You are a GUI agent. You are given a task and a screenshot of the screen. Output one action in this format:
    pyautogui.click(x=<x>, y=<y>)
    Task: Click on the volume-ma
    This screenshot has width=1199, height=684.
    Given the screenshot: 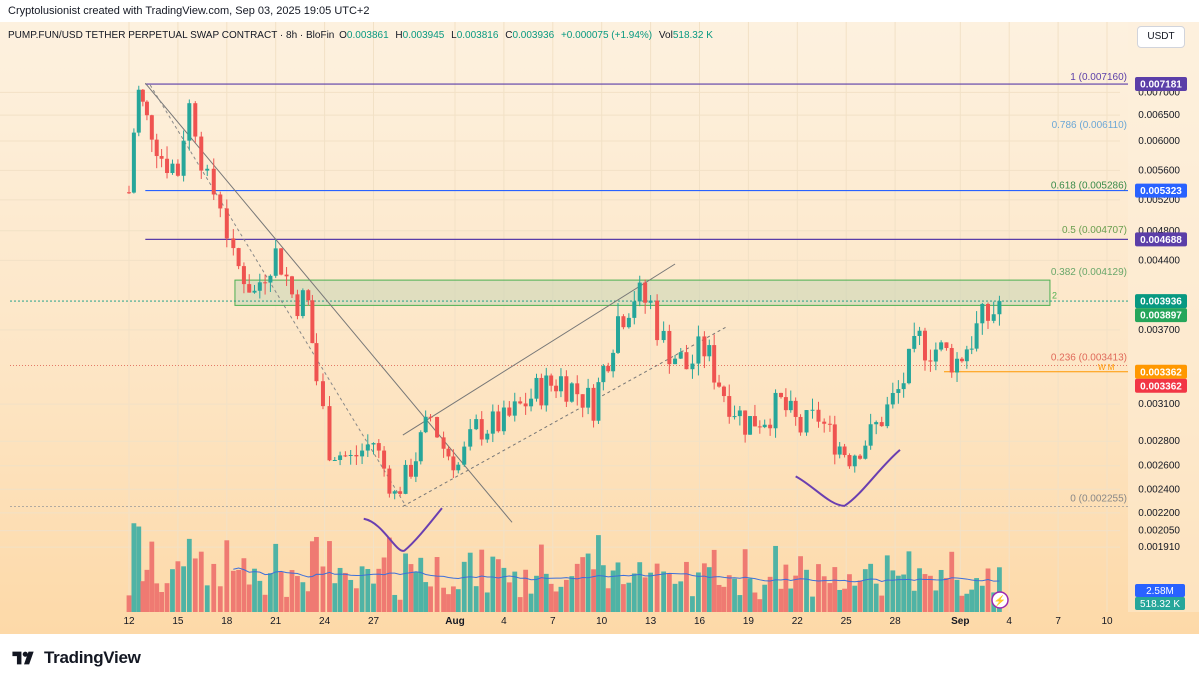 What is the action you would take?
    pyautogui.click(x=616, y=575)
    